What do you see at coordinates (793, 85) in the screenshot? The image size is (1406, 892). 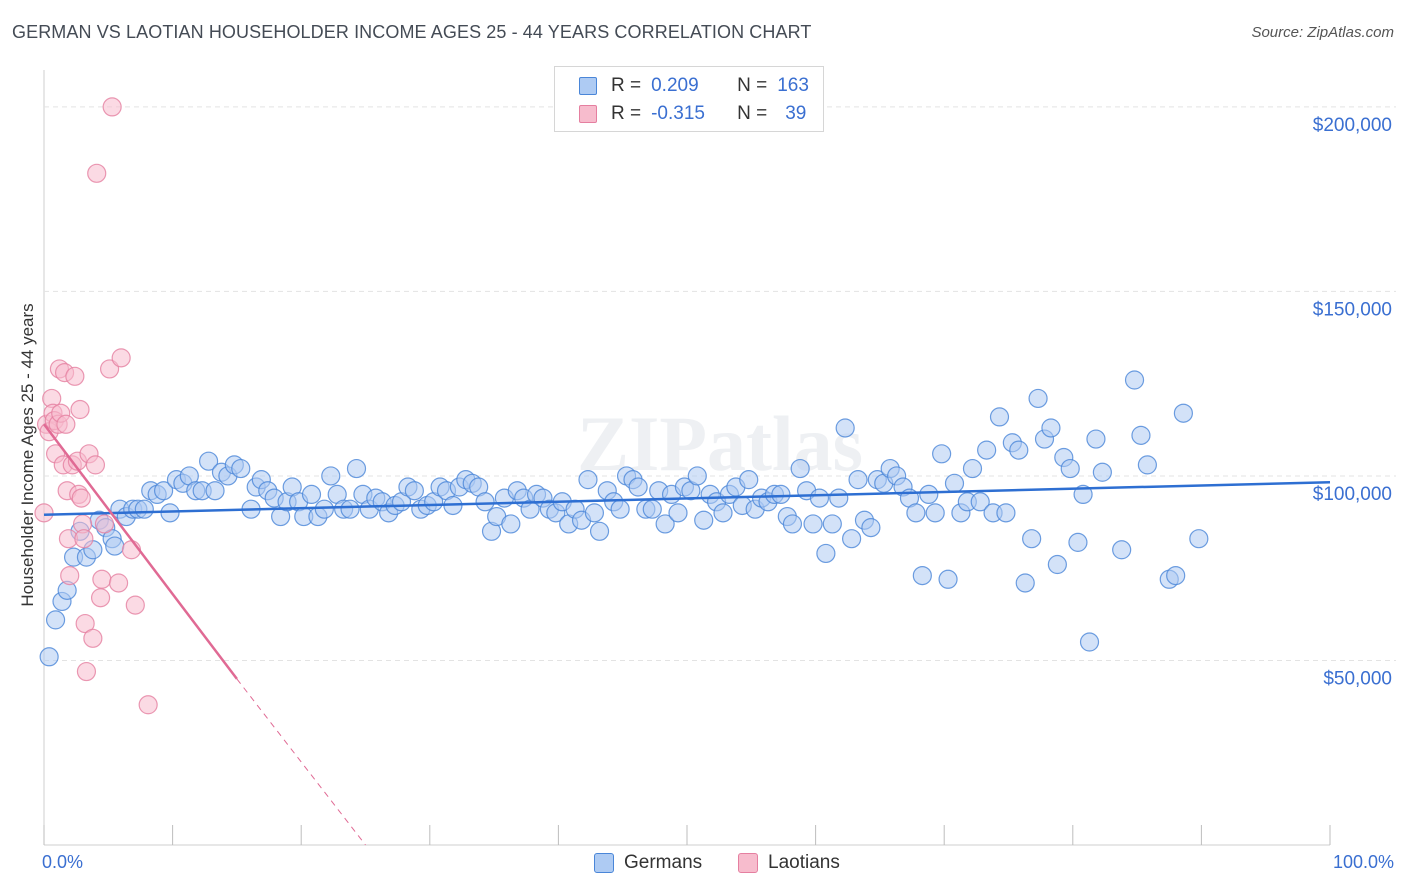 I see `n-value: 163` at bounding box center [793, 85].